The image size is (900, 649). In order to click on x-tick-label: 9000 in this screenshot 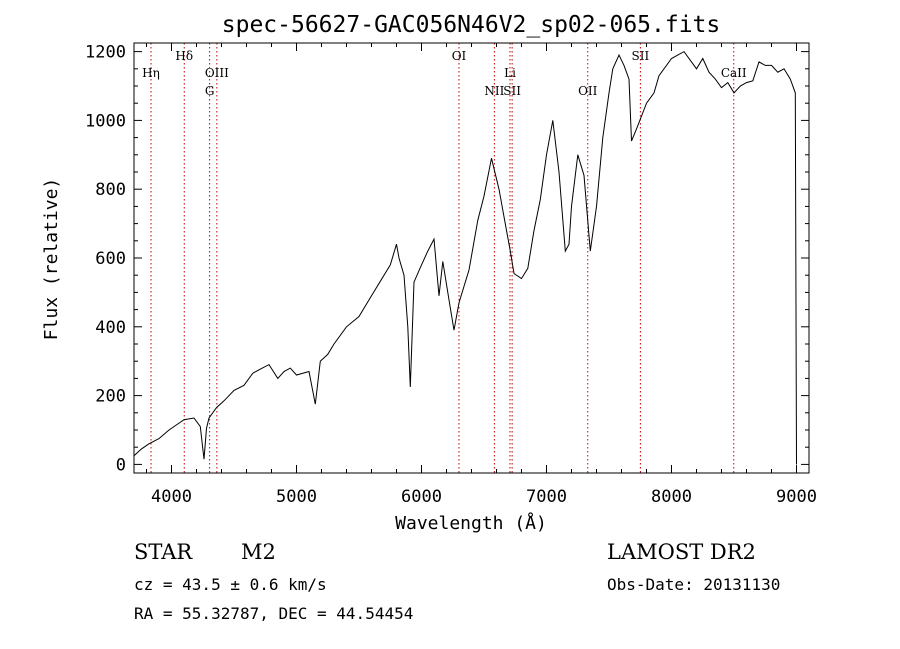, I will do `click(796, 497)`.